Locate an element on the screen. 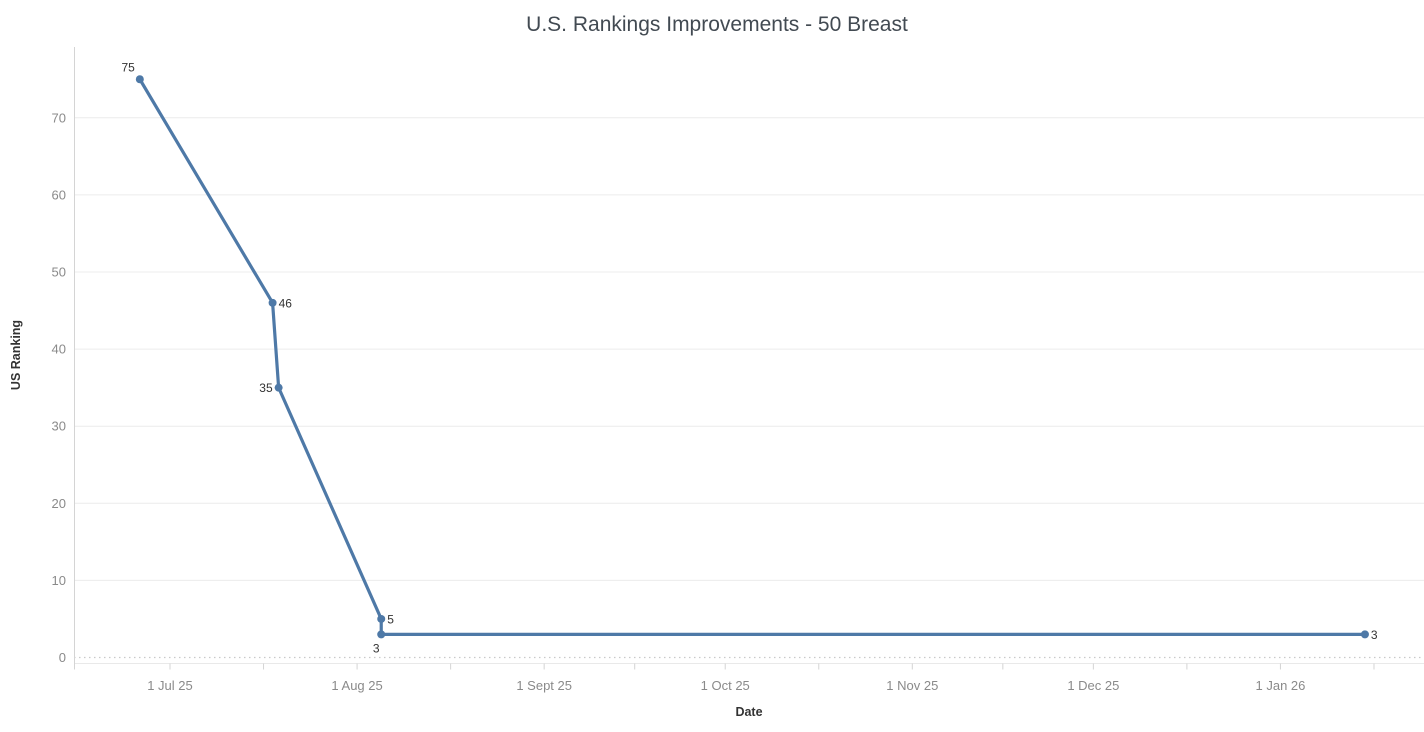 The width and height of the screenshot is (1424, 732). x-tick-label: 1 Dec 25 is located at coordinates (1093, 685).